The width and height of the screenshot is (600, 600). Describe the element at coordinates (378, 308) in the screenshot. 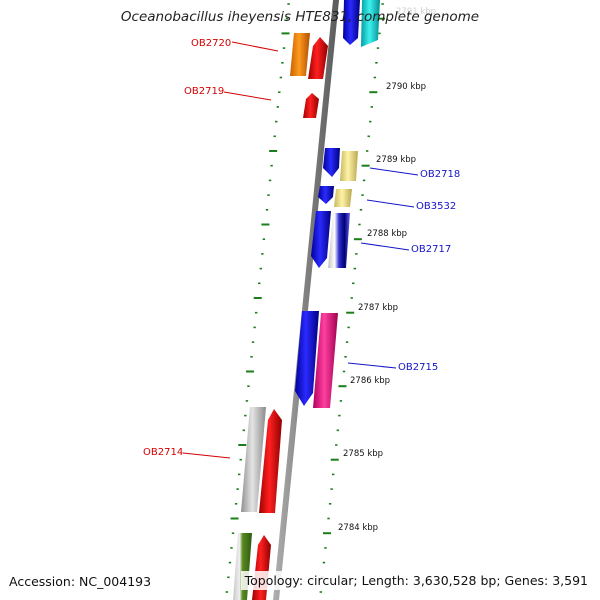

I see `tick-label: 2787 kbp` at that location.